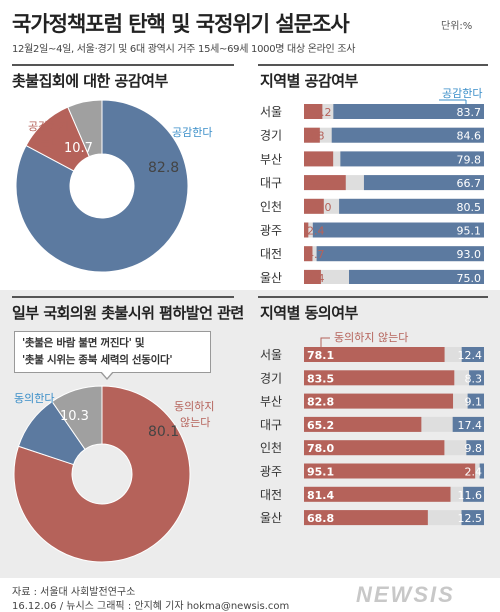 The width and height of the screenshot is (500, 612). What do you see at coordinates (469, 254) in the screenshot?
I see `bar-value-label: 93.0` at bounding box center [469, 254].